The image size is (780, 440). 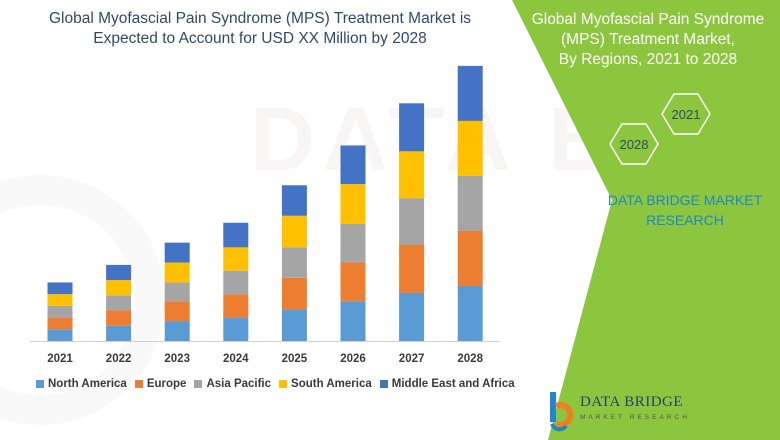 What do you see at coordinates (331, 384) in the screenshot?
I see `legend-label: South America` at bounding box center [331, 384].